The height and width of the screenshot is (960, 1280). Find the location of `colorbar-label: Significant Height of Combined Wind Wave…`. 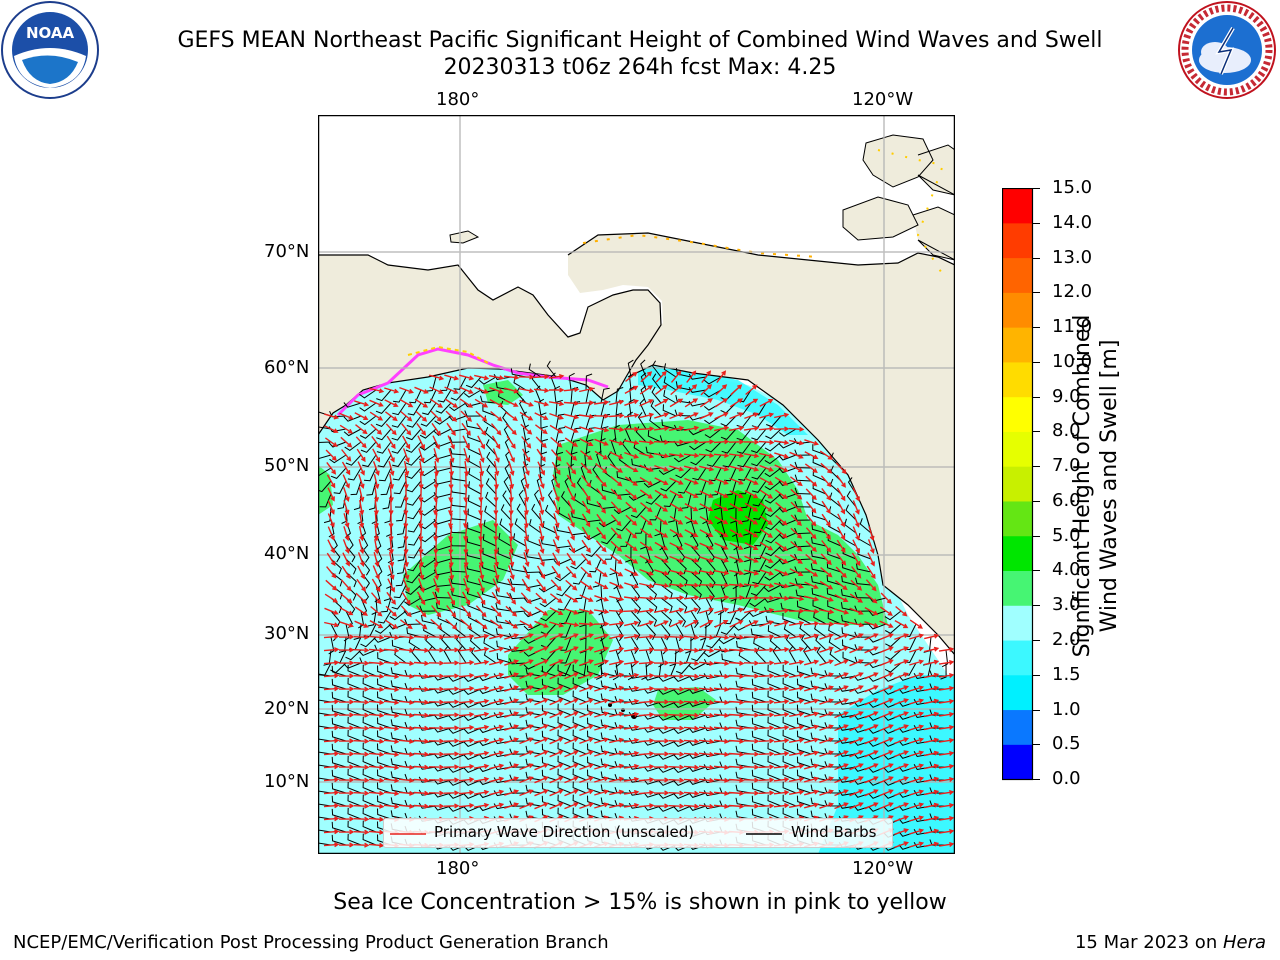

colorbar-label: Significant Height of Combined Wind Wave… is located at coordinates (1099, 486).